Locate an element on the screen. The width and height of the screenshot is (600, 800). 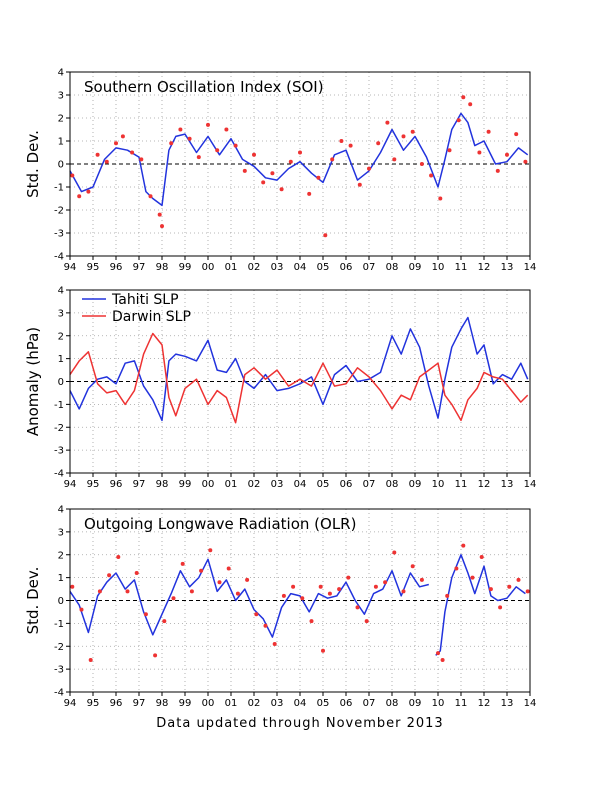
chart-title: Outgoing Longwave Radiation (OLR) is located at coordinates (220, 524).